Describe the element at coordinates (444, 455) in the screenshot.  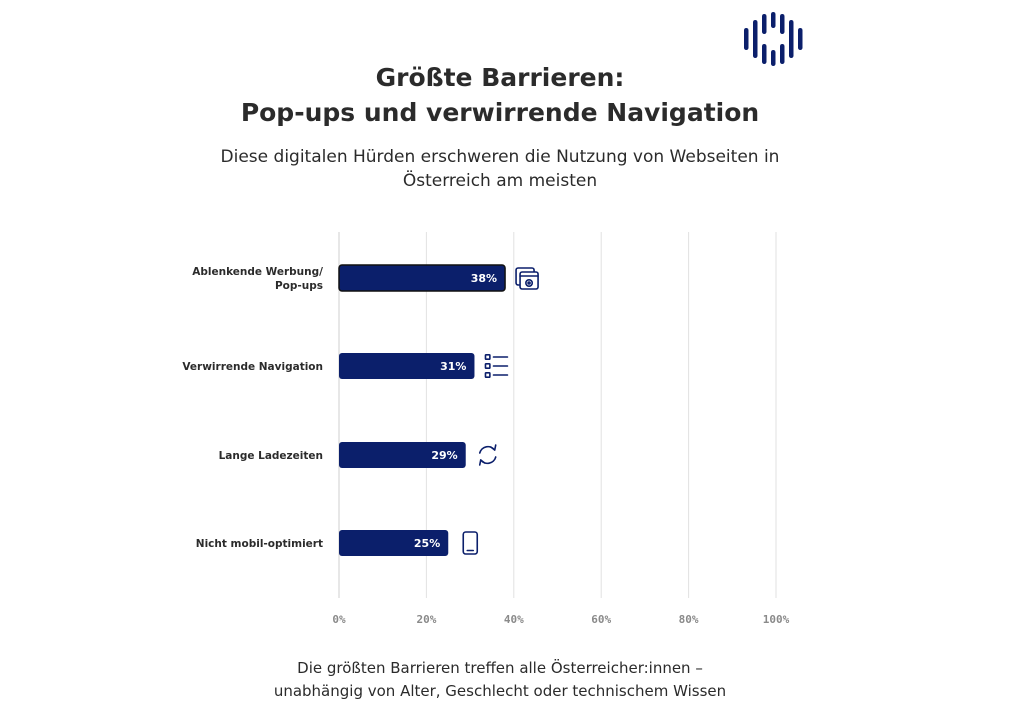
I see `bar-value-label: 29%` at that location.